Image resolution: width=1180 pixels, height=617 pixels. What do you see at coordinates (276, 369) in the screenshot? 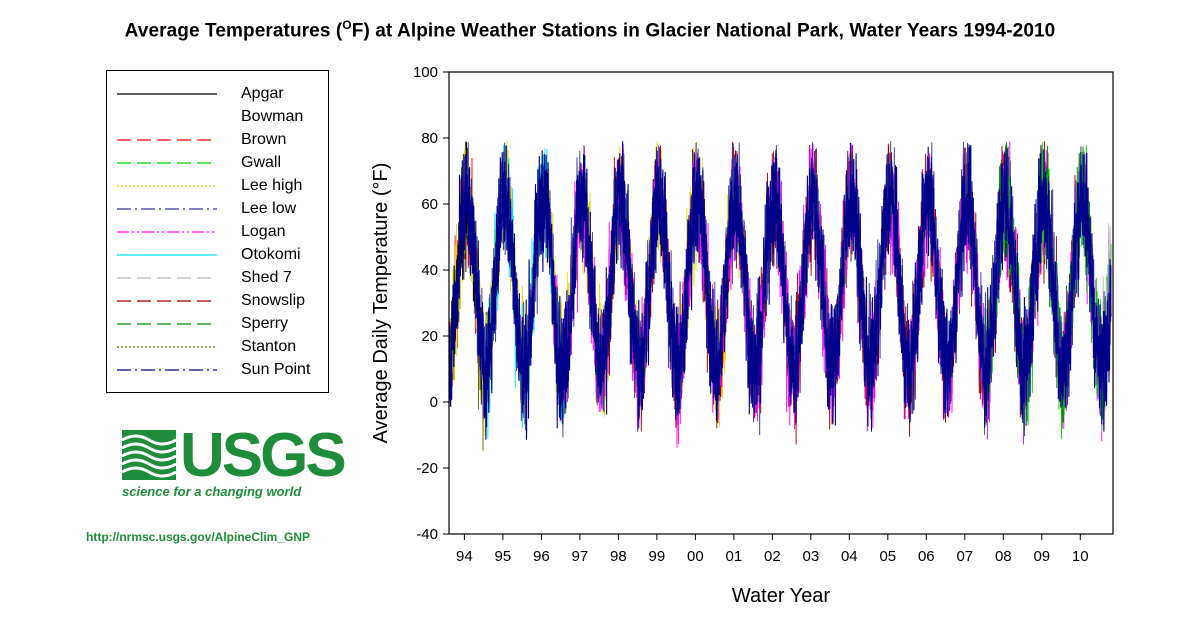
I see `legend-label: Sun Point` at bounding box center [276, 369].